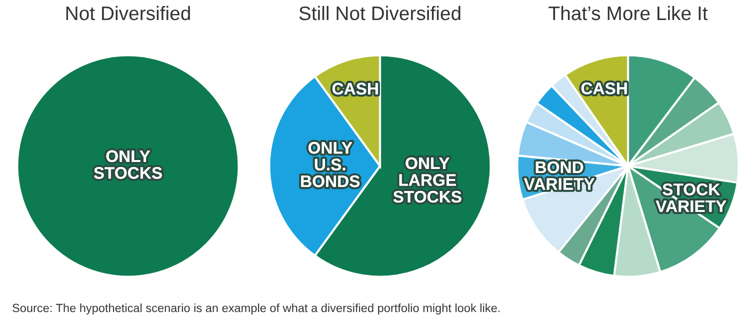 The width and height of the screenshot is (746, 328). I want to click on chart-title: That’s More Like It, so click(628, 13).